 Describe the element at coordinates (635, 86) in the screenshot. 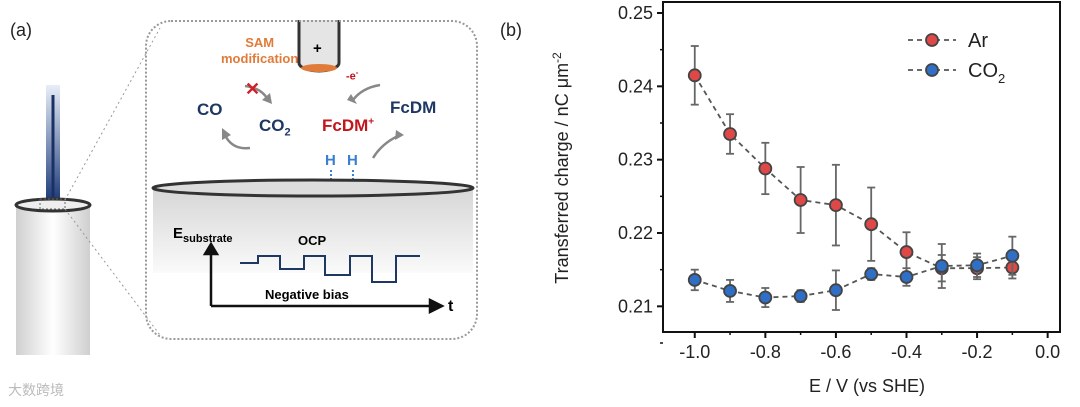

I see `y-tick-label: 0.24` at that location.